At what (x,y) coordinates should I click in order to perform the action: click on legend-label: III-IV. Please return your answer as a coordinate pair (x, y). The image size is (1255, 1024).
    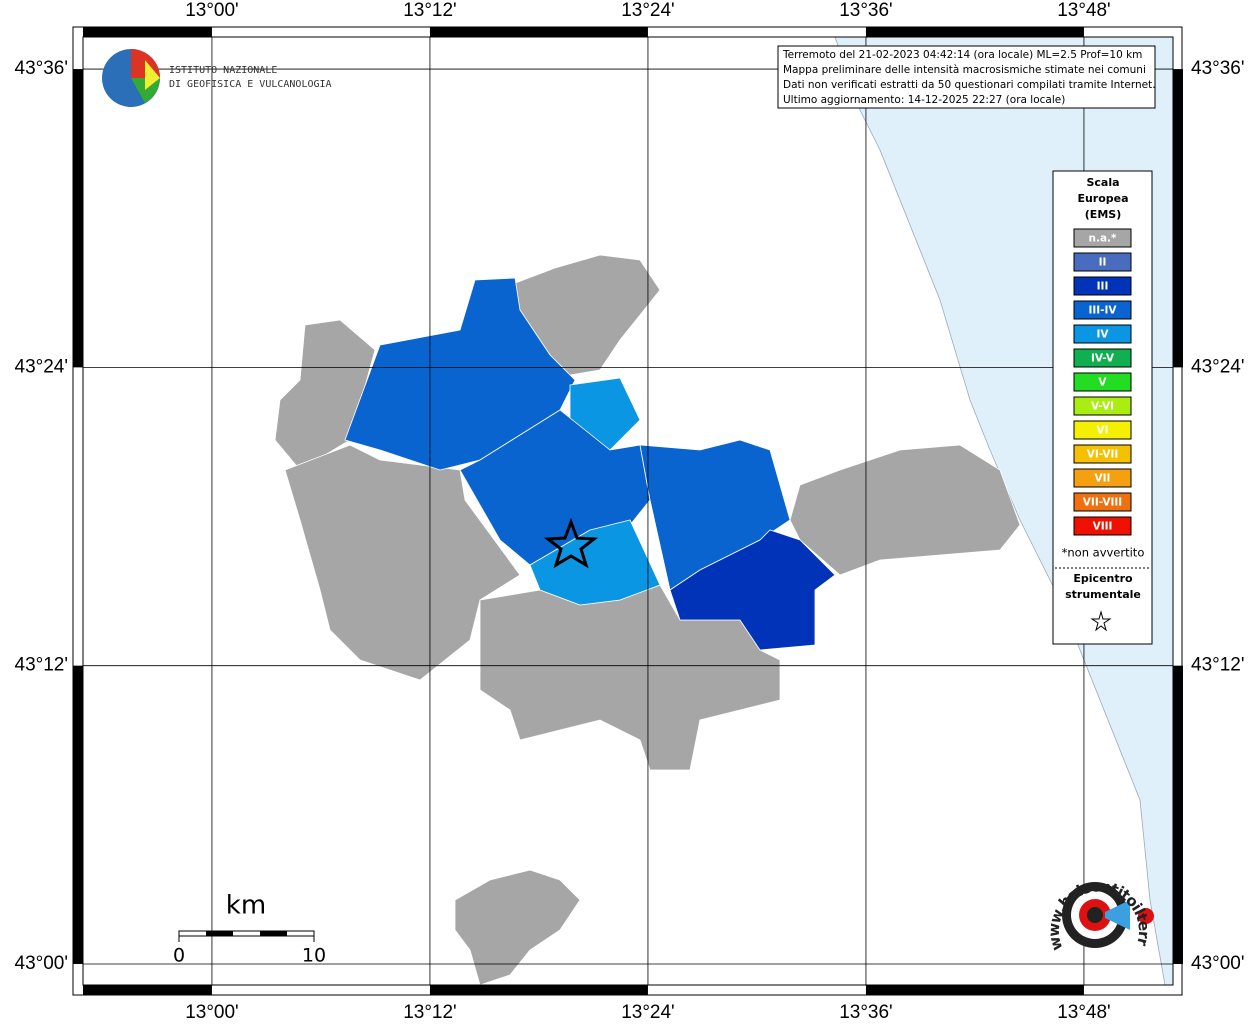
    Looking at the image, I should click on (1102, 311).